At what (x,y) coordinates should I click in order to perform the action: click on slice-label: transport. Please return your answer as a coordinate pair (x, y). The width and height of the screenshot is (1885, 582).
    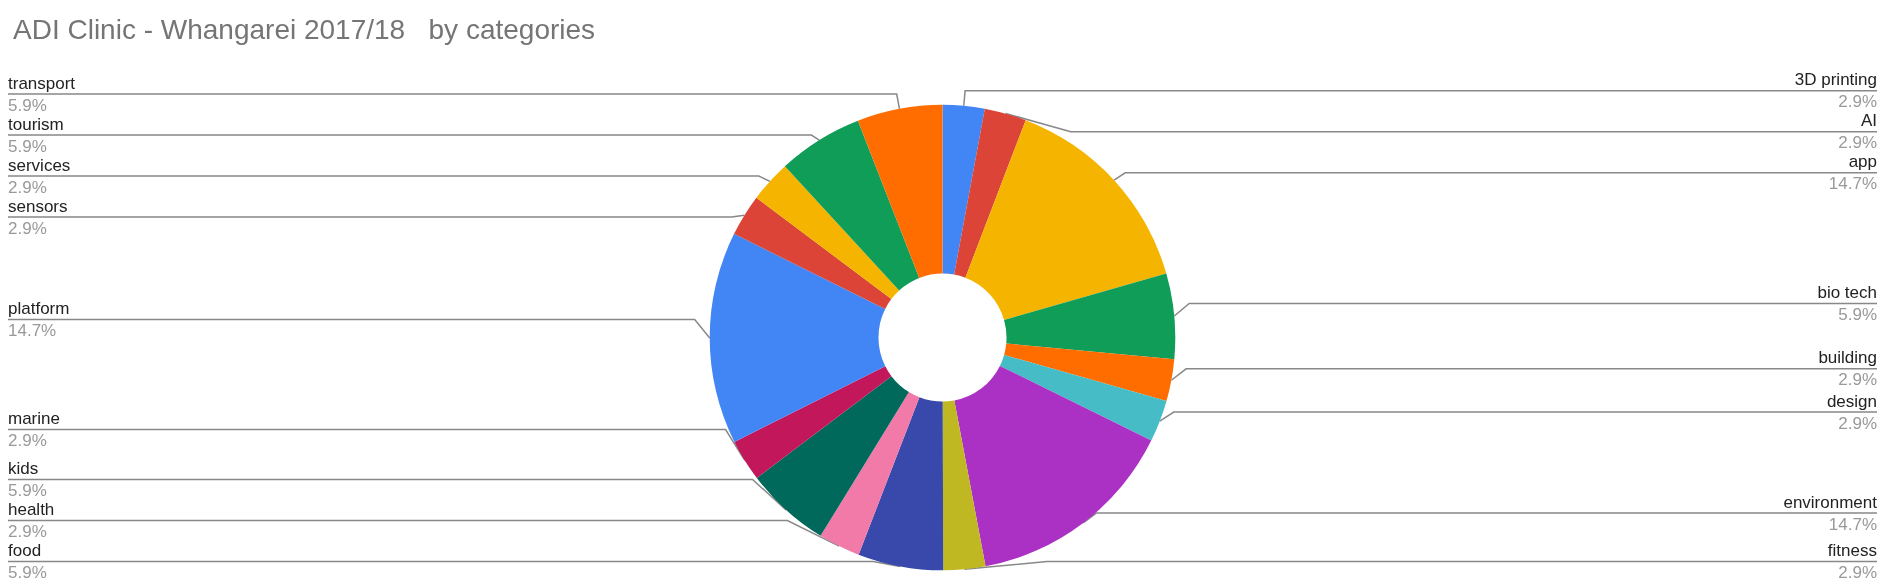
    Looking at the image, I should click on (42, 83).